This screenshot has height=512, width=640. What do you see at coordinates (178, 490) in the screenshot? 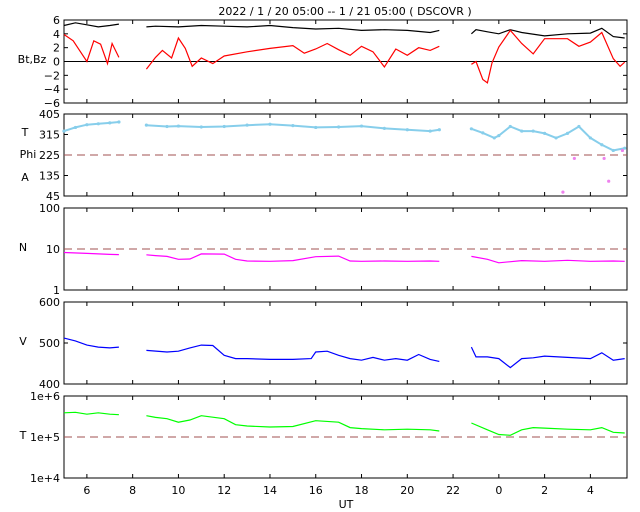
I see `x-tick-label: 10` at bounding box center [178, 490].